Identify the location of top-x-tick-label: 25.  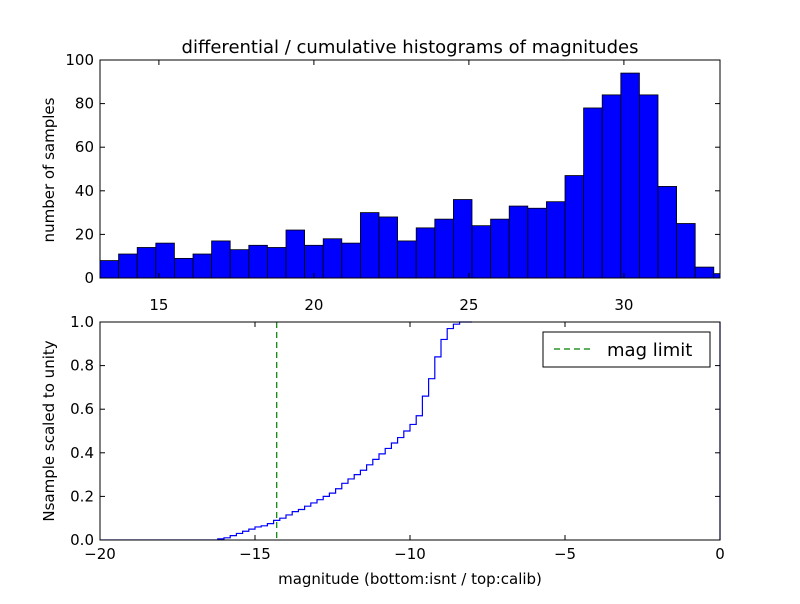
(468, 305).